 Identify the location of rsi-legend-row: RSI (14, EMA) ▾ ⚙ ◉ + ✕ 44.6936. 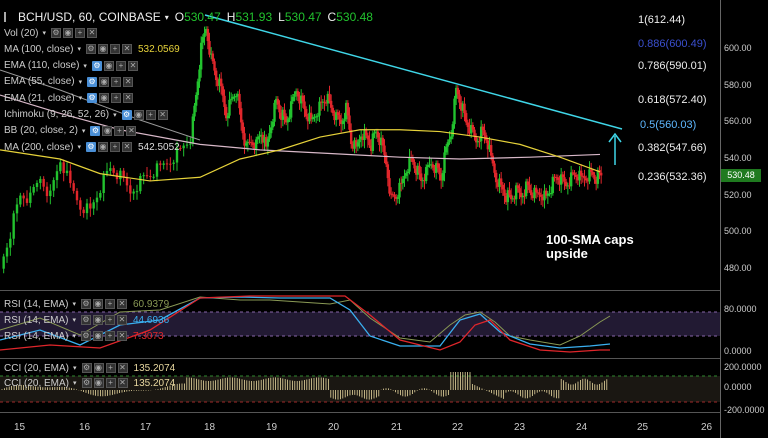
(86, 320).